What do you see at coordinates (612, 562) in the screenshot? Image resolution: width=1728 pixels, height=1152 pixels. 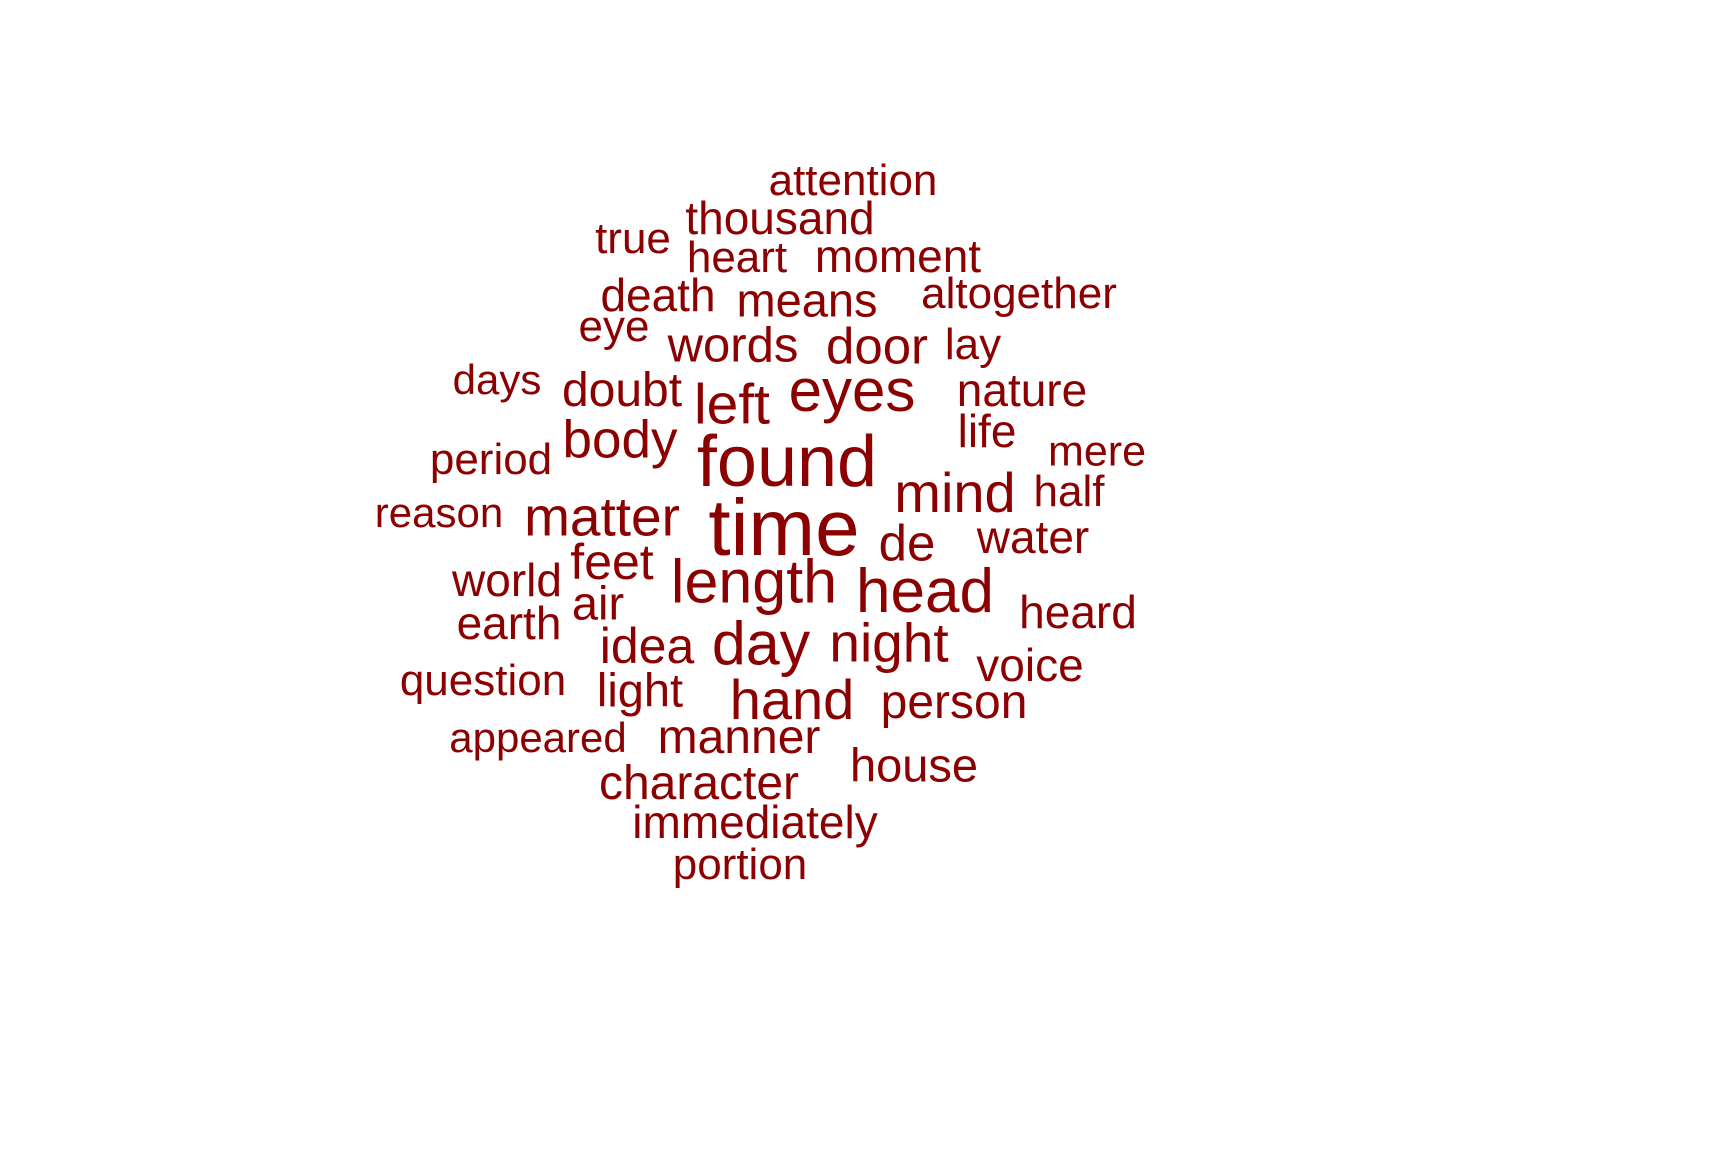 I see `word-feet: feet` at bounding box center [612, 562].